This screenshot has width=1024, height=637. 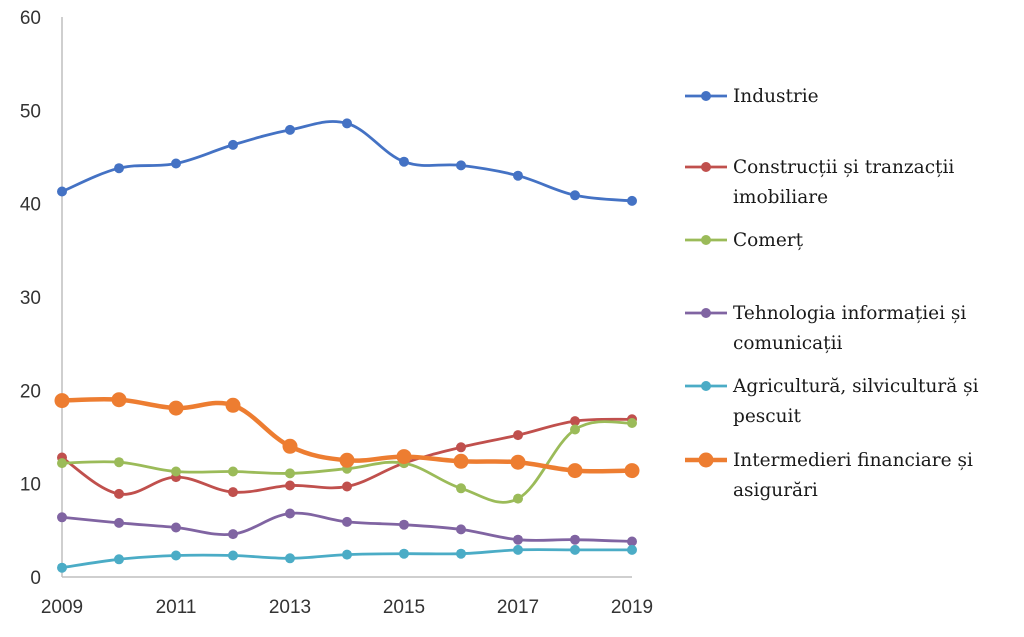 What do you see at coordinates (819, 182) in the screenshot?
I see `legend-item: Construcții și tranzacții imobiliare` at bounding box center [819, 182].